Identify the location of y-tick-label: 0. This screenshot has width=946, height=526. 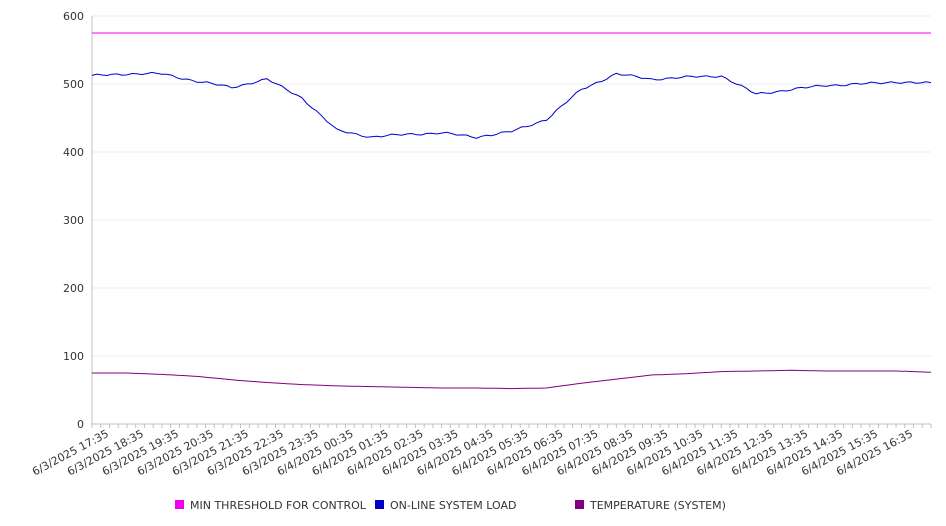
(80, 424).